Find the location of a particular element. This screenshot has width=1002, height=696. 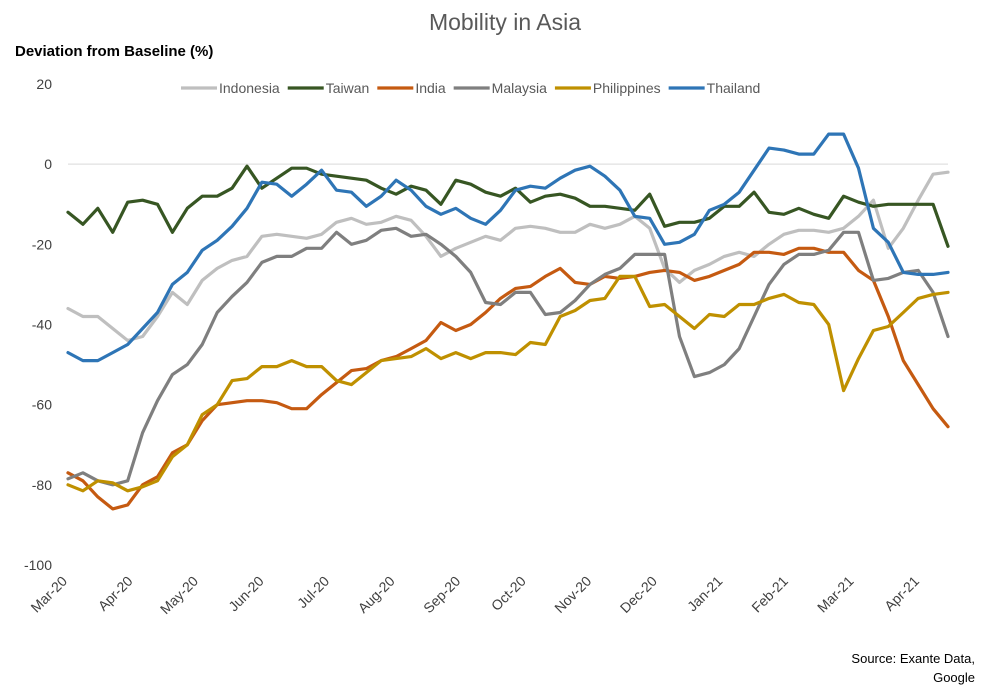

x-tick-label: Jun-20 is located at coordinates (246, 594).